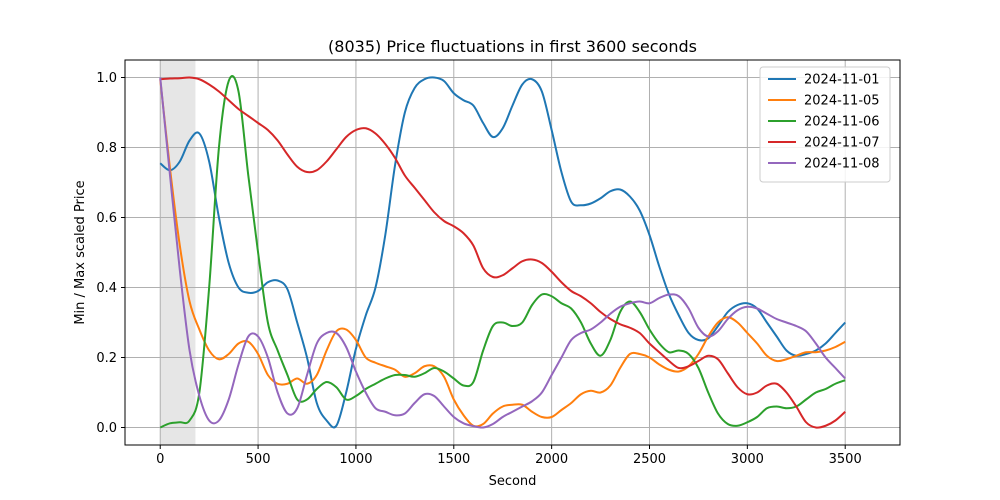  I want to click on x-tick-label: 1500, so click(453, 459).